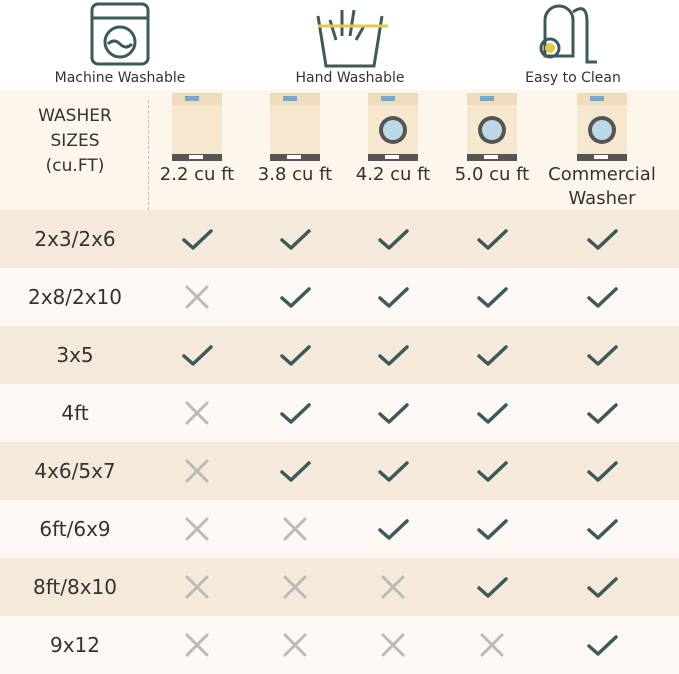  I want to click on row-label: 4ft, so click(75, 413).